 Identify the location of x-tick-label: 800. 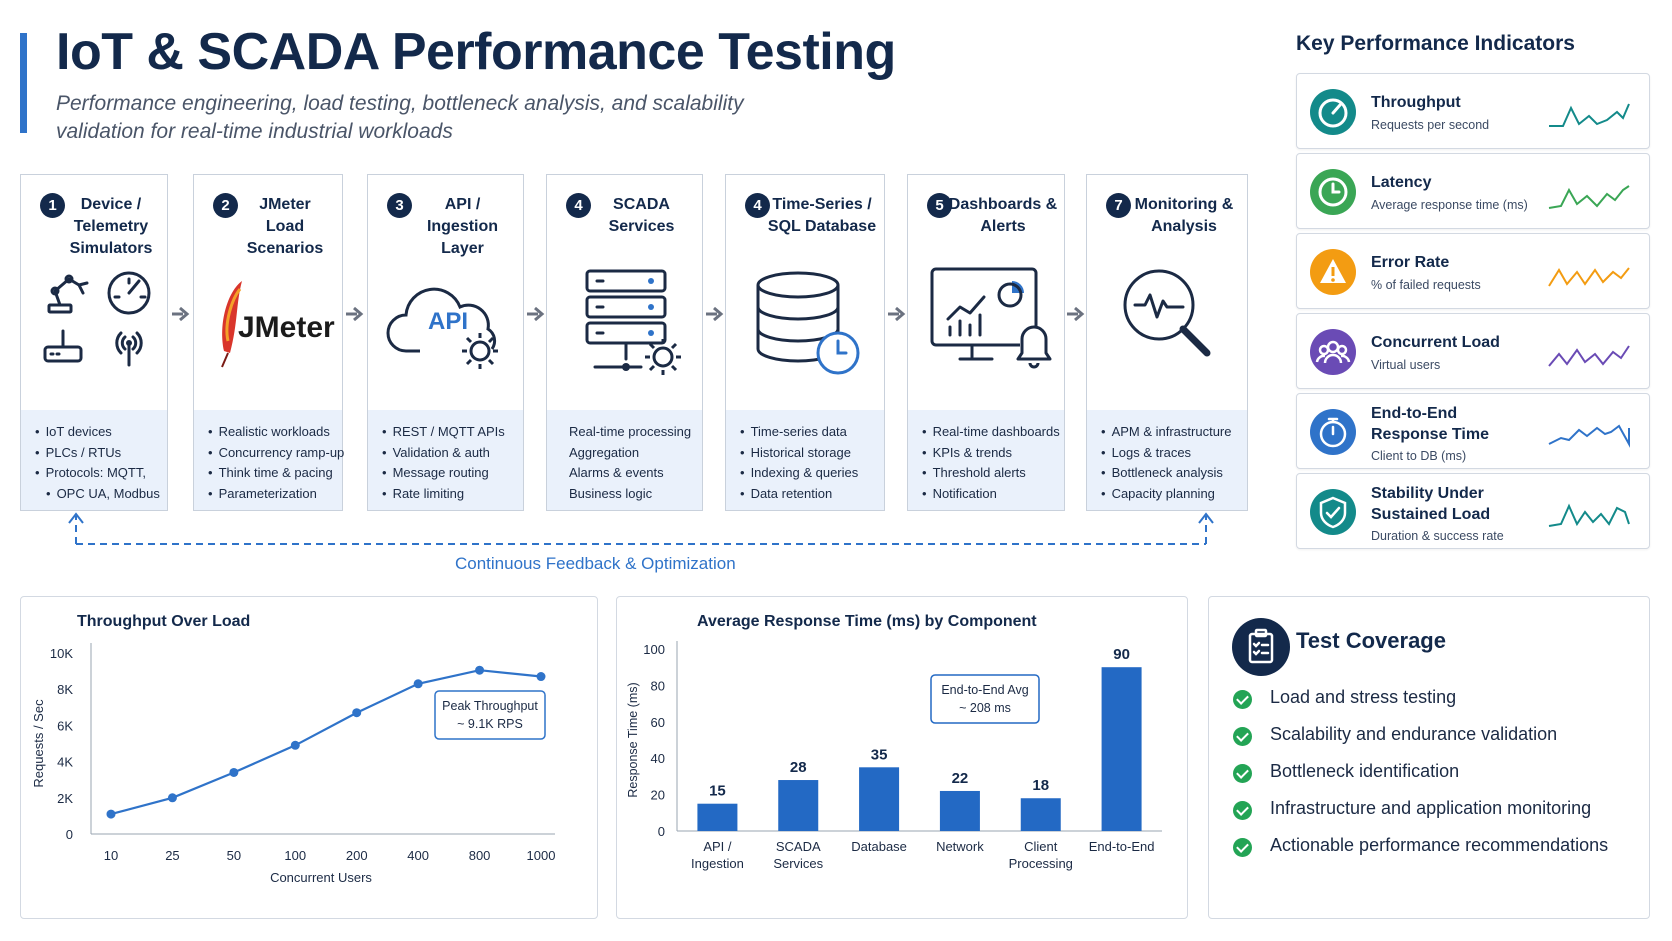
(480, 855).